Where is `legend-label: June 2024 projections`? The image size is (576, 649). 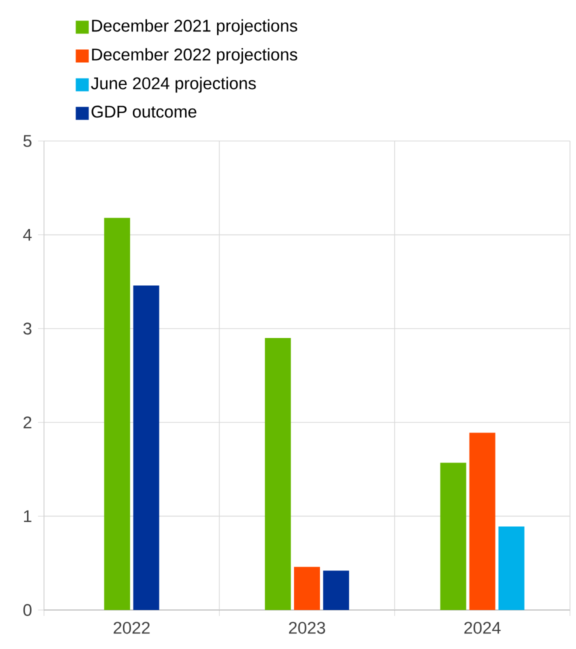
legend-label: June 2024 projections is located at coordinates (173, 84).